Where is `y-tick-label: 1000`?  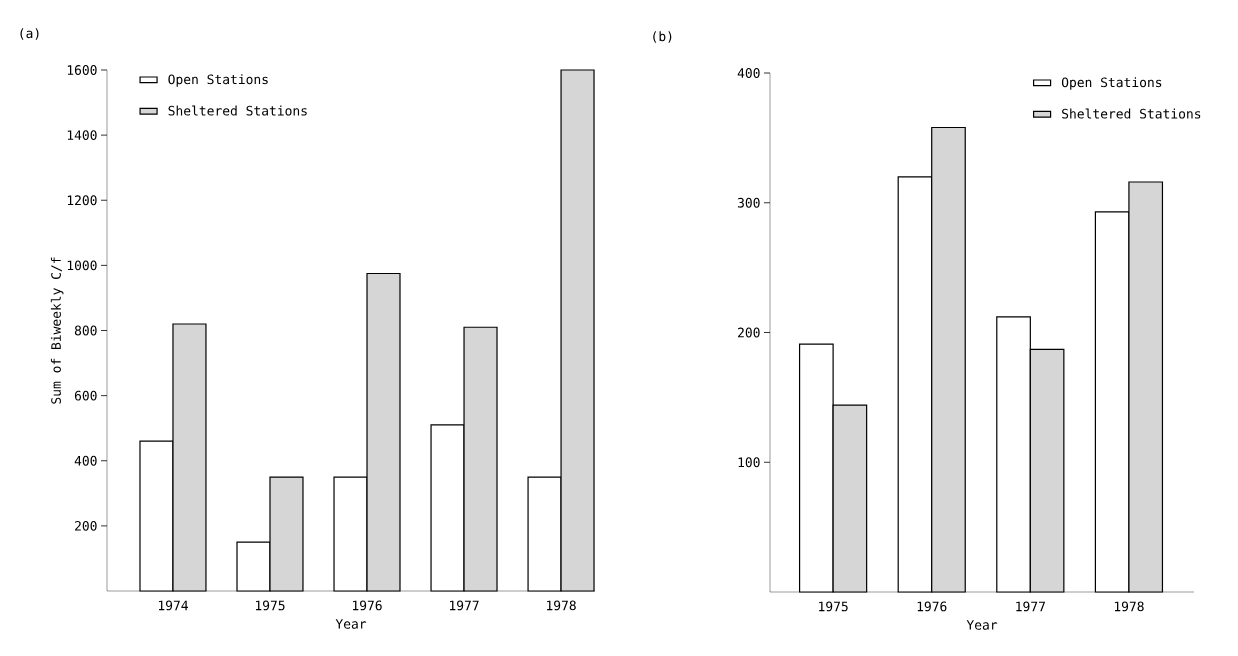 y-tick-label: 1000 is located at coordinates (82, 265).